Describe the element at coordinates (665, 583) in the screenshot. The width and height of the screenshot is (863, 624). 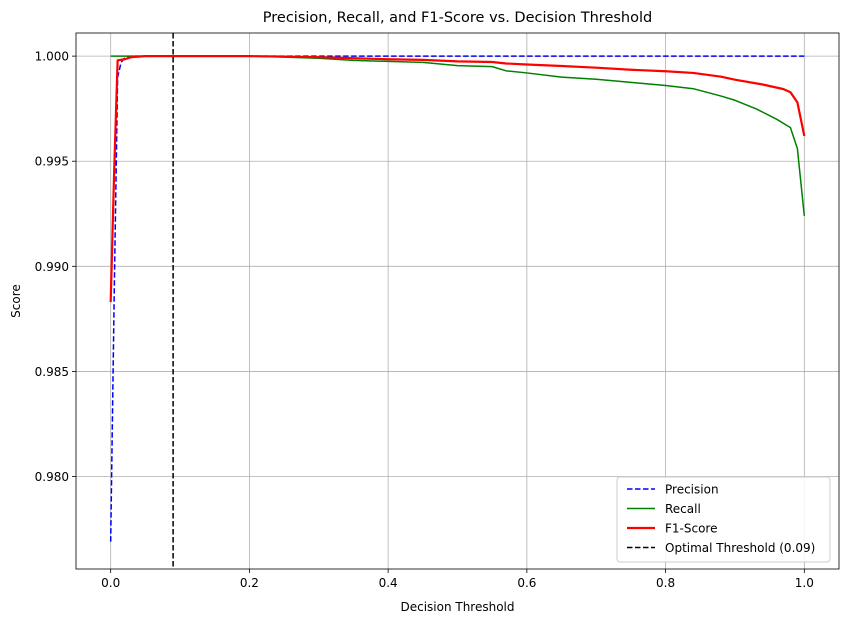
I see `x-tick-label: 0.8` at that location.